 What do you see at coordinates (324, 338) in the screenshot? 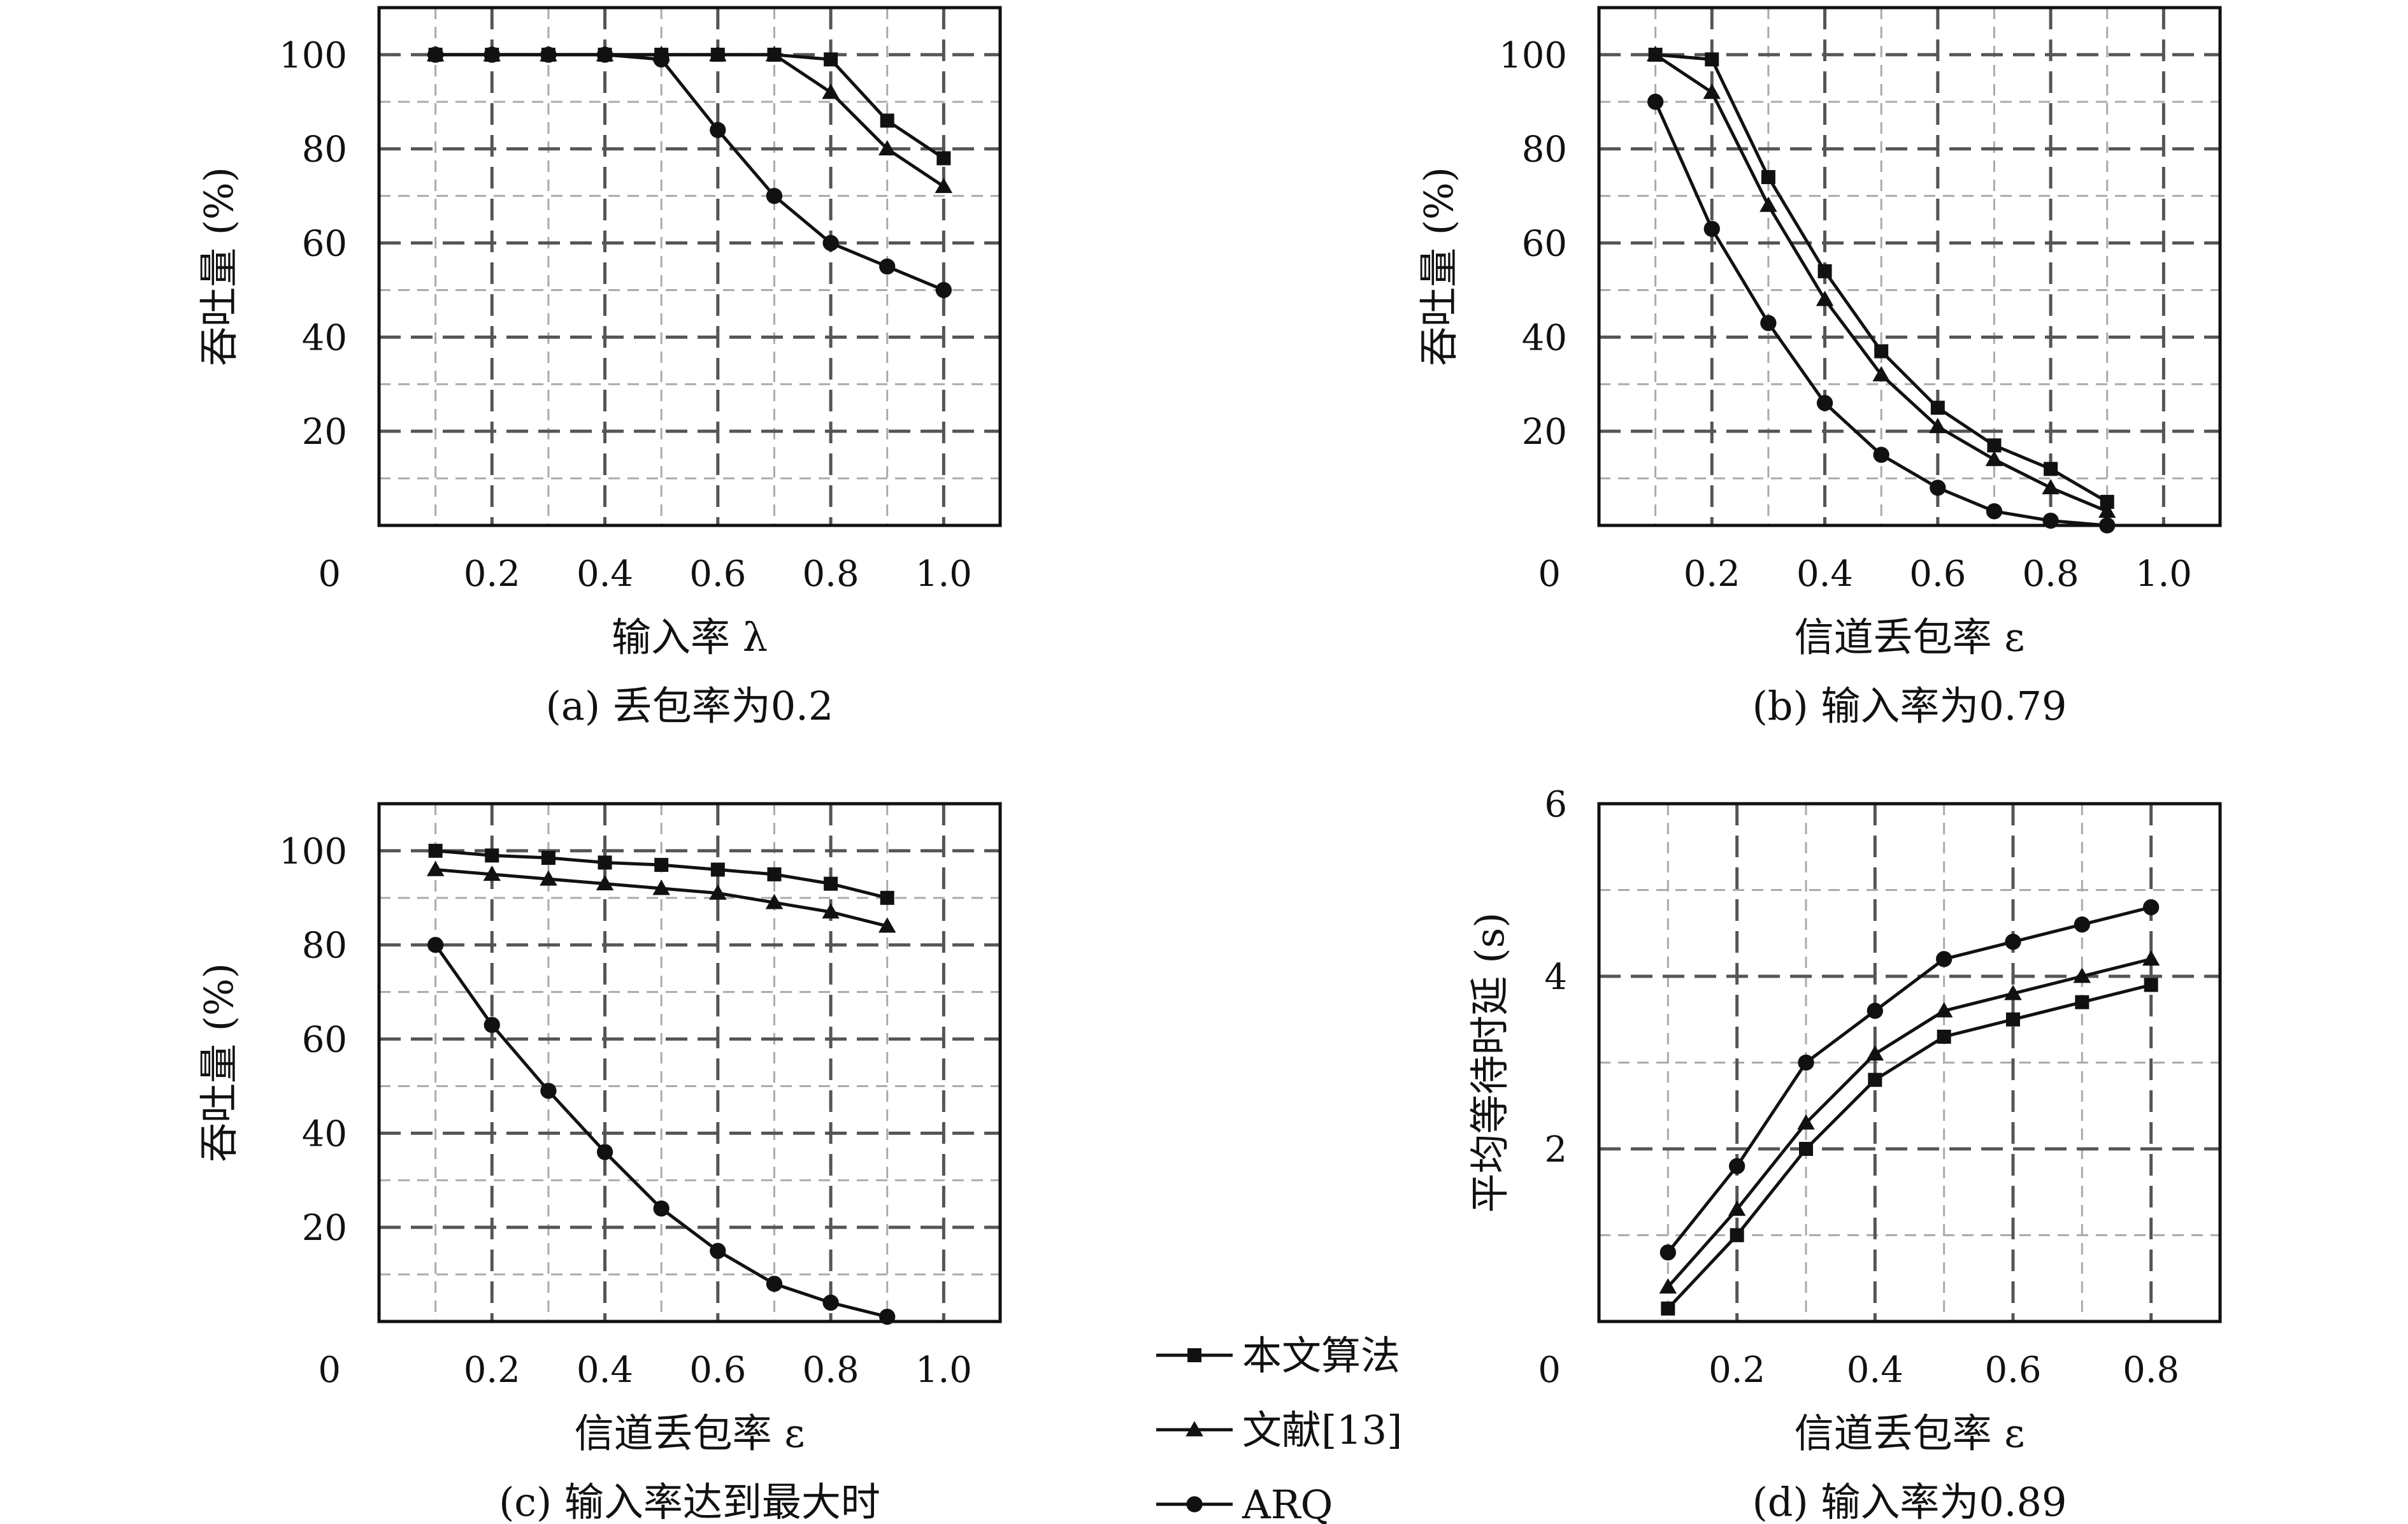
I see `y-tick-label: 40` at bounding box center [324, 338].